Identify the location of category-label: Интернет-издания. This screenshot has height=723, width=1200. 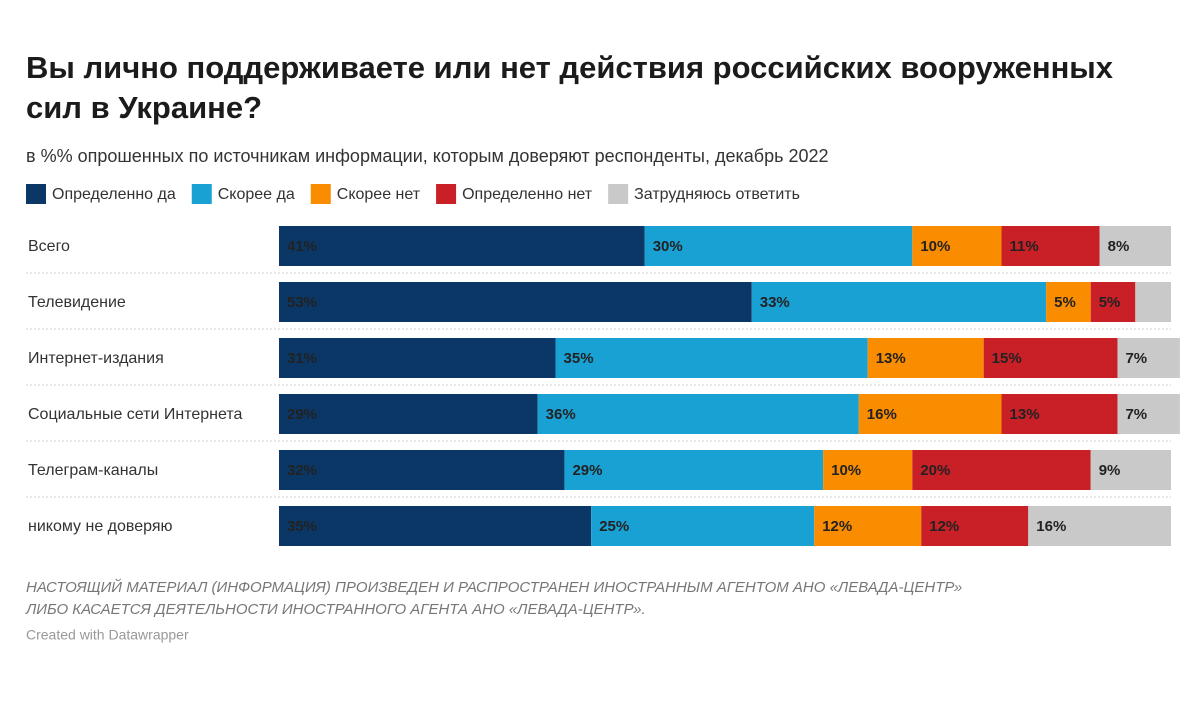
(96, 358).